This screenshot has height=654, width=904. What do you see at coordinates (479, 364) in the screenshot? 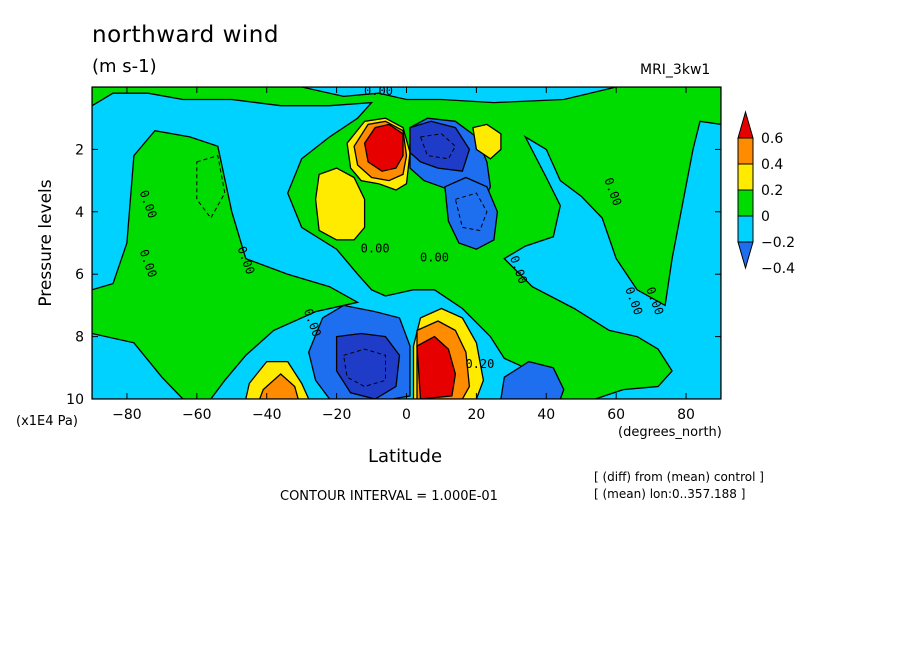
I see `contour-label: 0.20` at bounding box center [479, 364].